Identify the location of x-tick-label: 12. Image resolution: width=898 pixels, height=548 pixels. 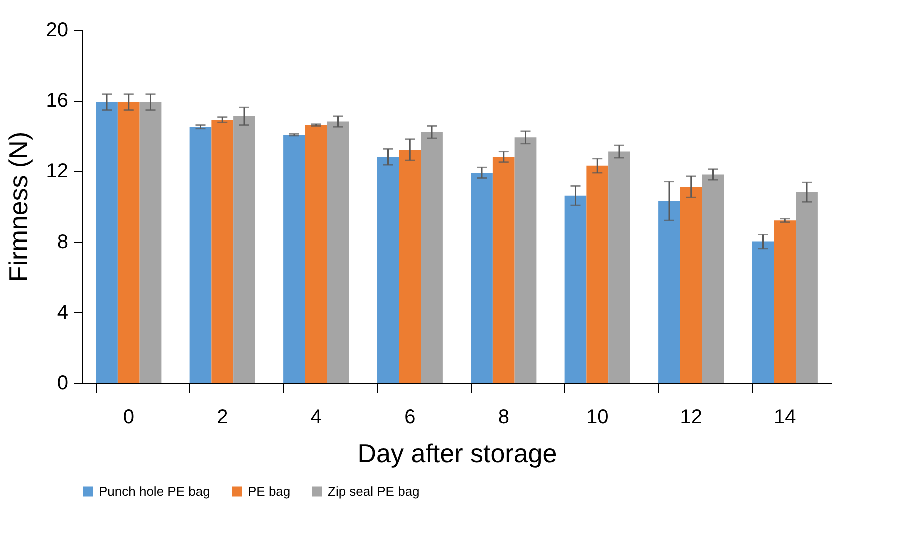
(691, 417).